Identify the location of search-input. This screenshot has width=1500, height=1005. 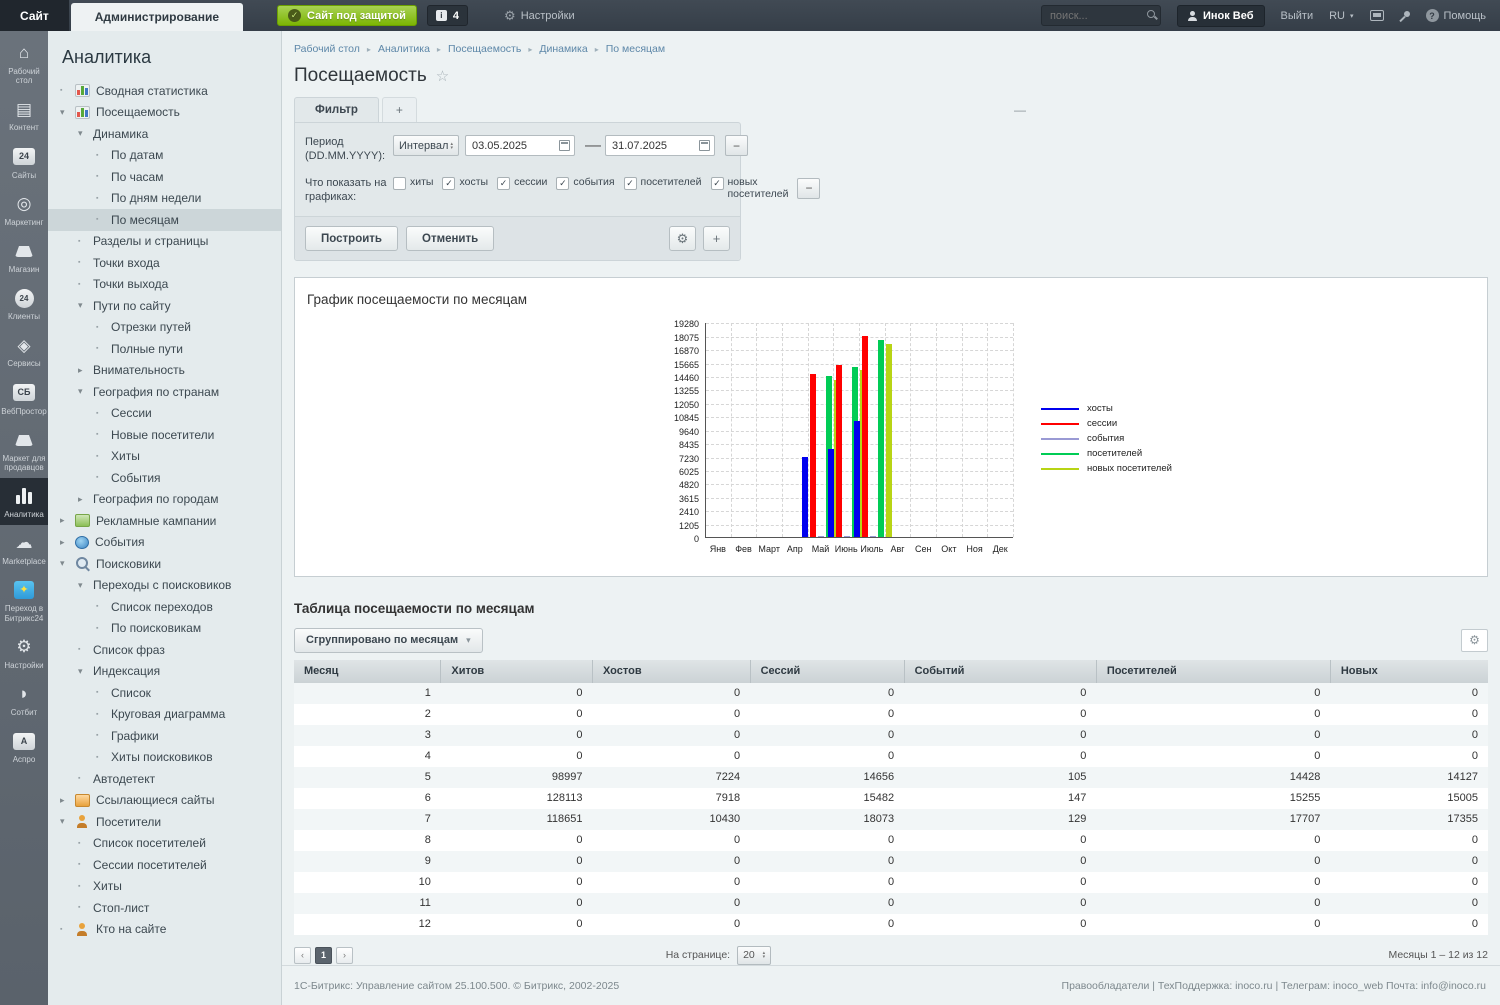
(1100, 15).